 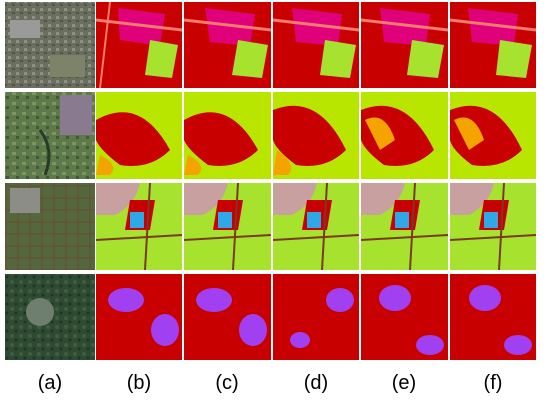 I want to click on sat-field, so click(x=67, y=66).